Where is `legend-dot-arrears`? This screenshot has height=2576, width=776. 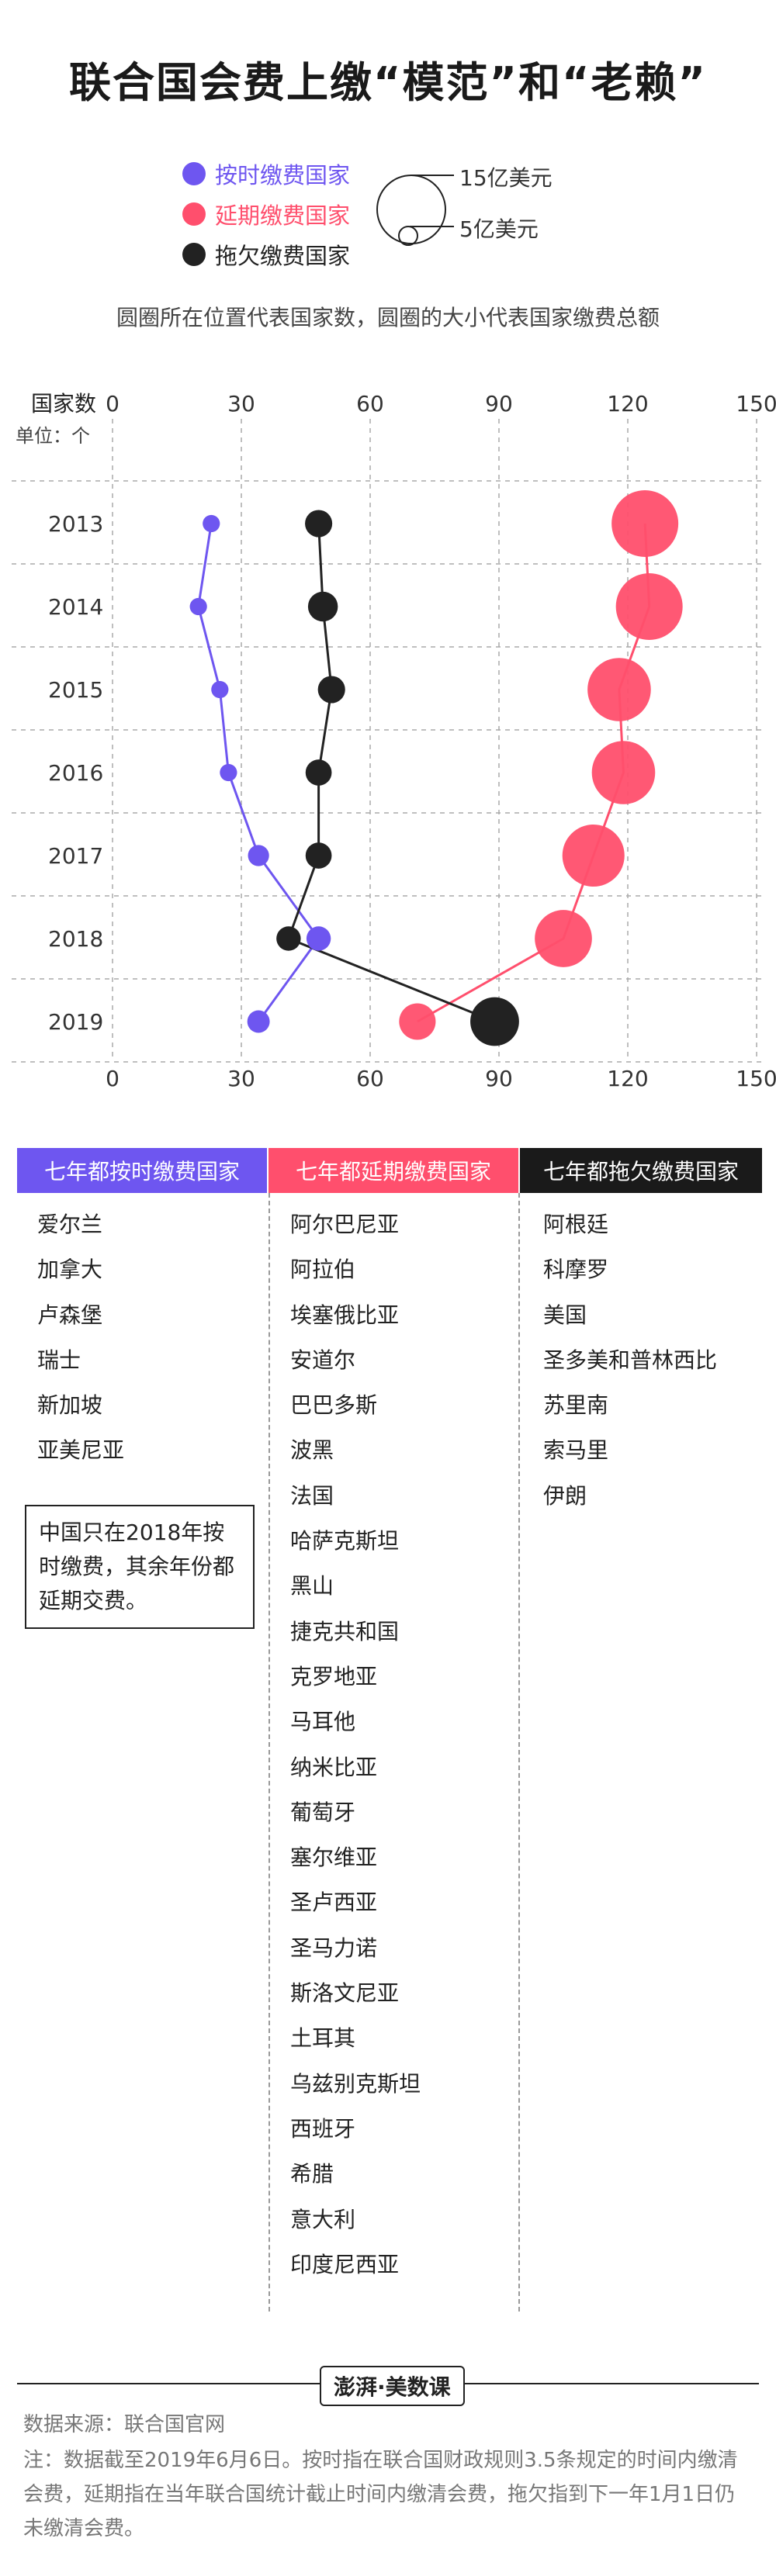
legend-dot-arrears is located at coordinates (194, 254).